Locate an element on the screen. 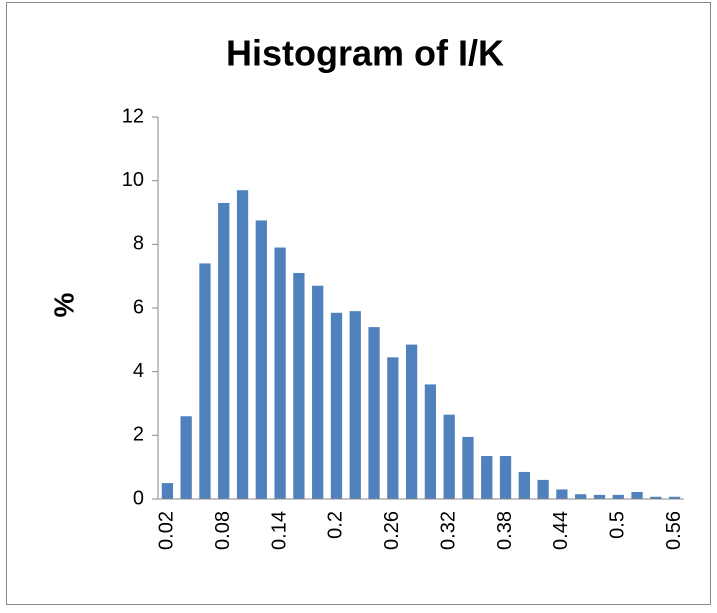 This screenshot has width=717, height=613. chart-title: Histogram of I/K is located at coordinates (365, 53).